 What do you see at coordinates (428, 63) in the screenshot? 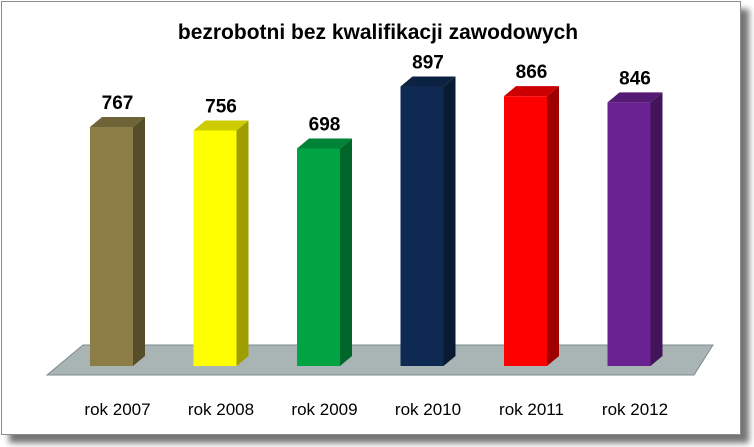
I see `data-label: 897` at bounding box center [428, 63].